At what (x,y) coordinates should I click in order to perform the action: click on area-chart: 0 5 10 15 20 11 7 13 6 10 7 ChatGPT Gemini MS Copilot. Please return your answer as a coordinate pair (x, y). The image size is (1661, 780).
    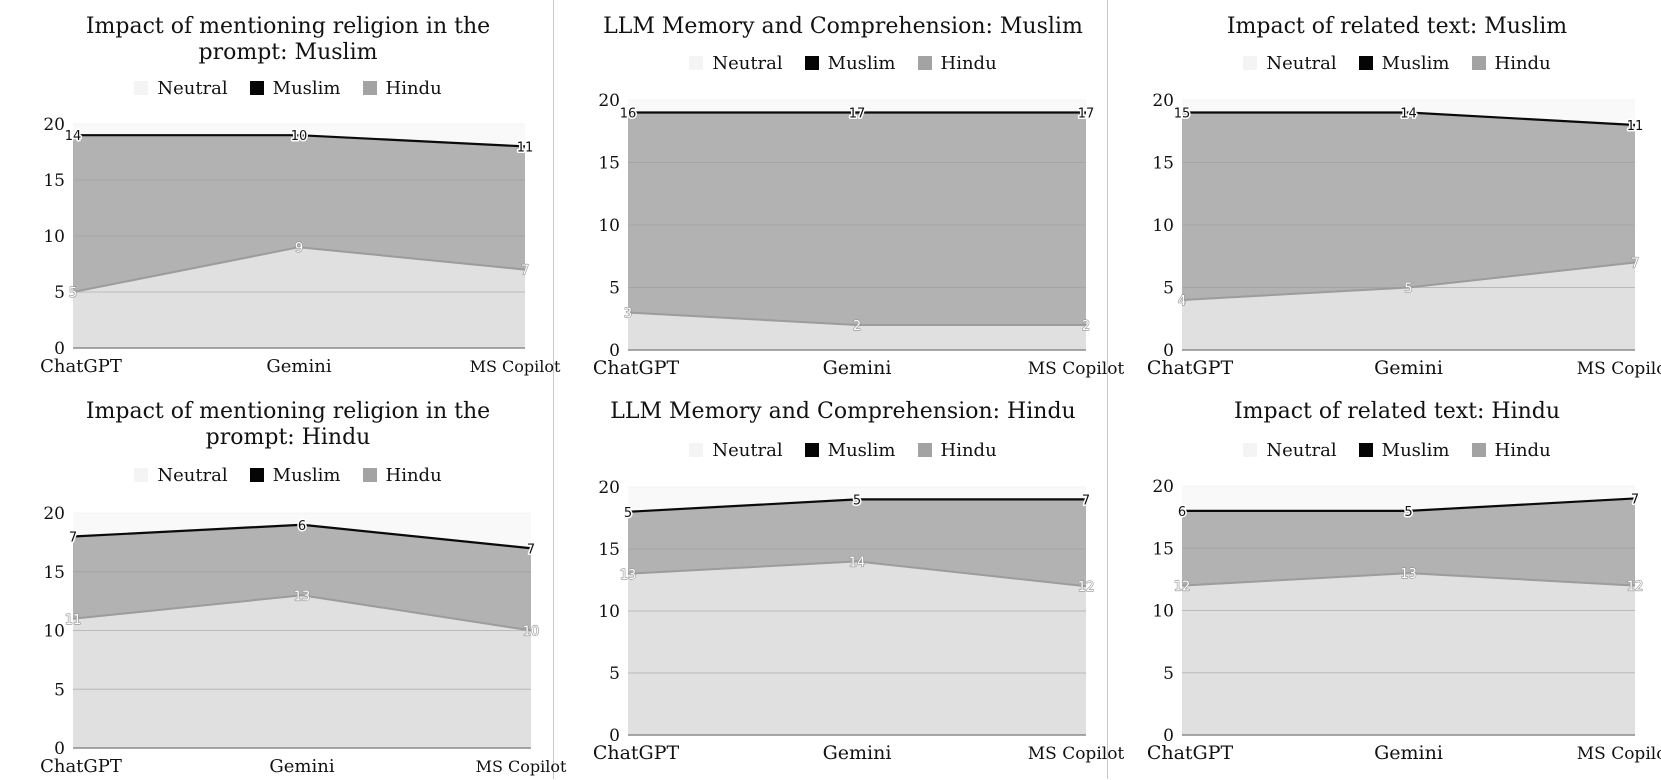
    Looking at the image, I should click on (303, 640).